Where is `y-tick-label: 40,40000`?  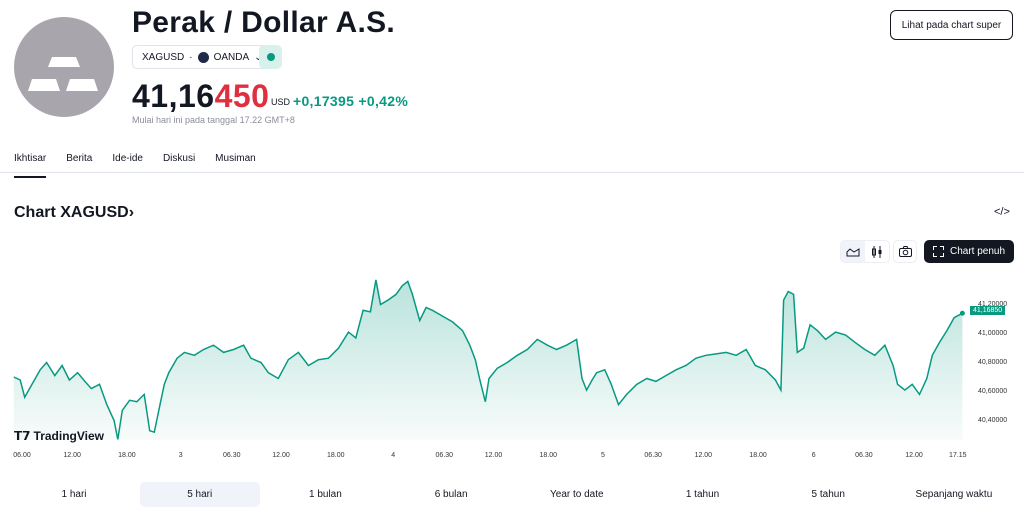 y-tick-label: 40,40000 is located at coordinates (993, 420).